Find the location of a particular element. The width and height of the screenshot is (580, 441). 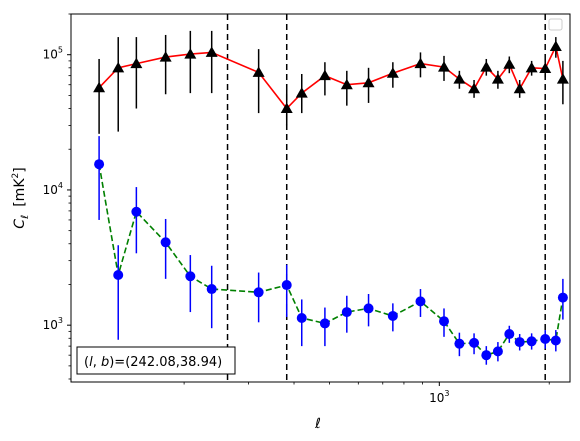

annotation-frame is located at coordinates (156, 360).